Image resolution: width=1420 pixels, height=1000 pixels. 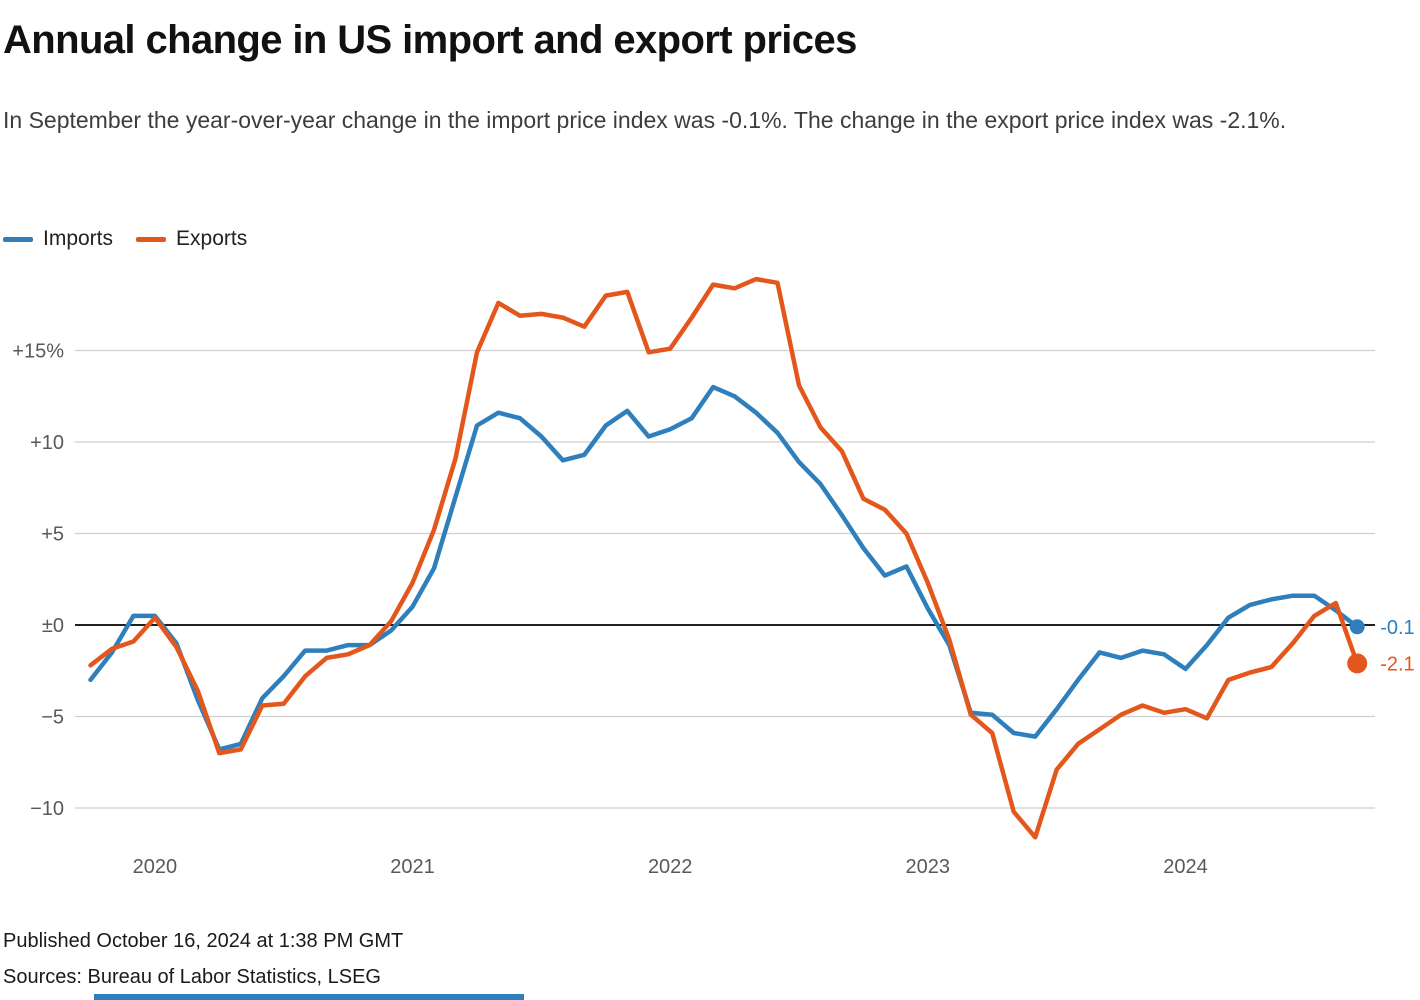 What do you see at coordinates (38, 352) in the screenshot?
I see `y-tick-label: +15%` at bounding box center [38, 352].